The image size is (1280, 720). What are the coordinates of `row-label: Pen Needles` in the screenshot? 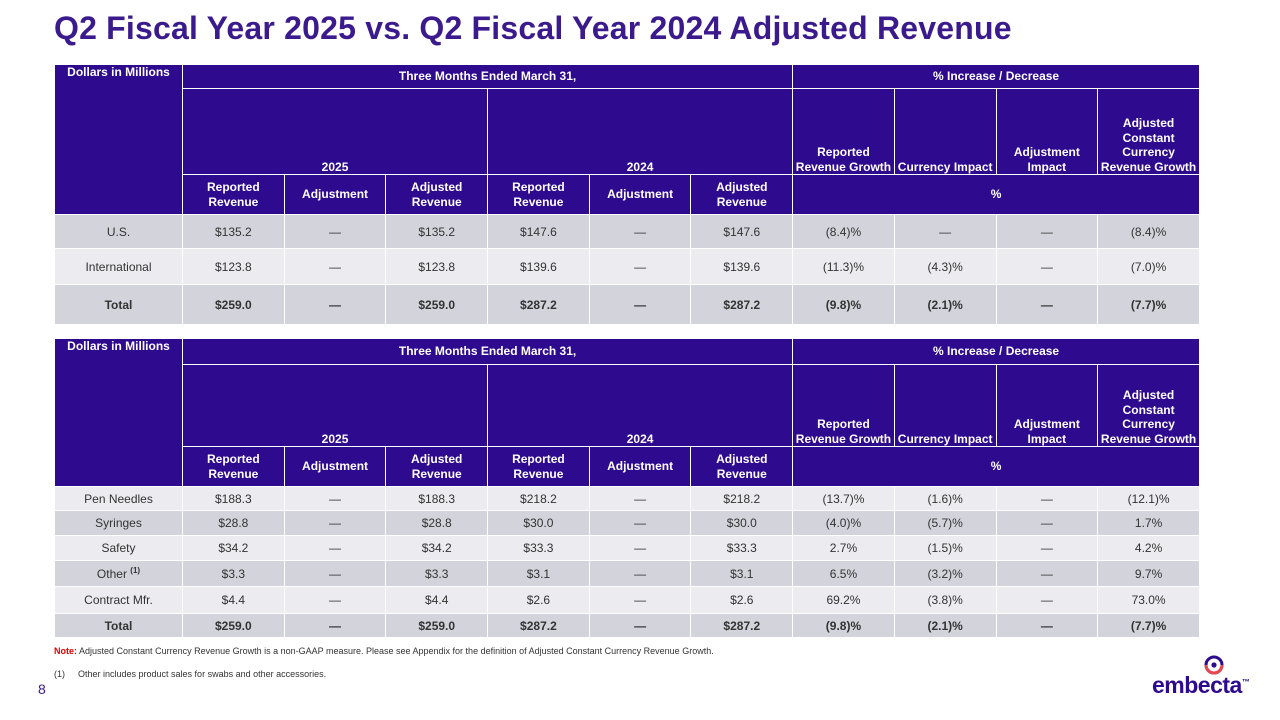 It's located at (118, 498).